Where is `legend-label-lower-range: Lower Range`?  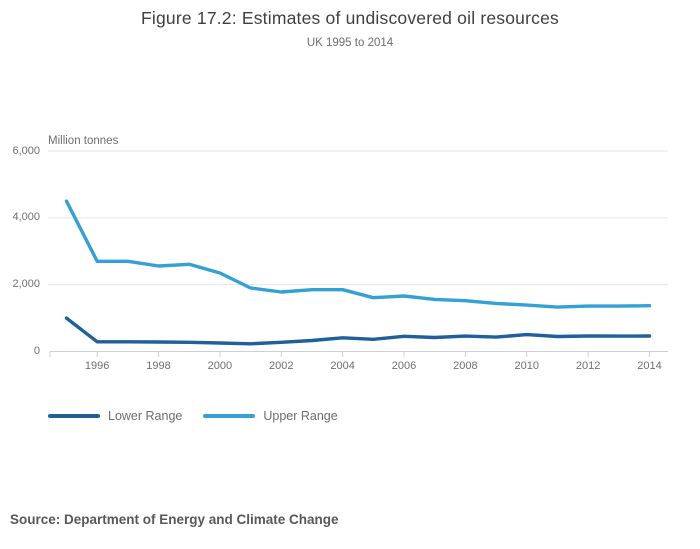 legend-label-lower-range: Lower Range is located at coordinates (145, 416).